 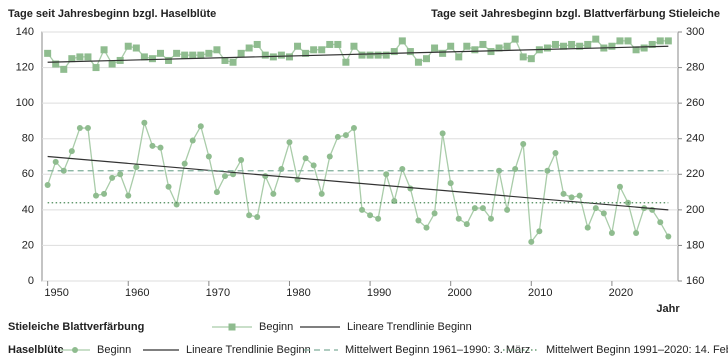 What do you see at coordinates (695, 32) in the screenshot?
I see `y2-tick-label: 300` at bounding box center [695, 32].